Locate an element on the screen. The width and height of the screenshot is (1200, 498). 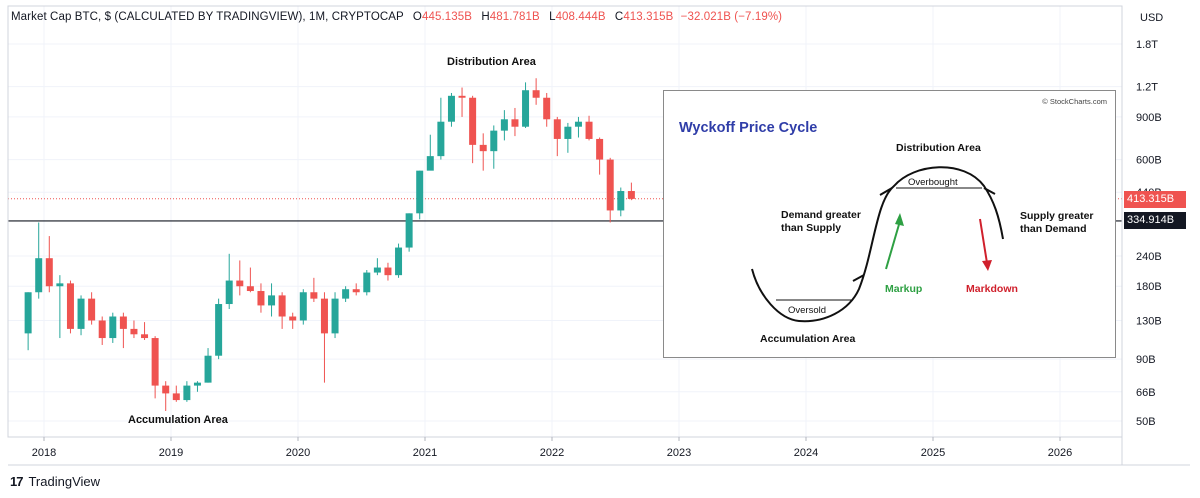
cycle-curve is located at coordinates (877, 244).